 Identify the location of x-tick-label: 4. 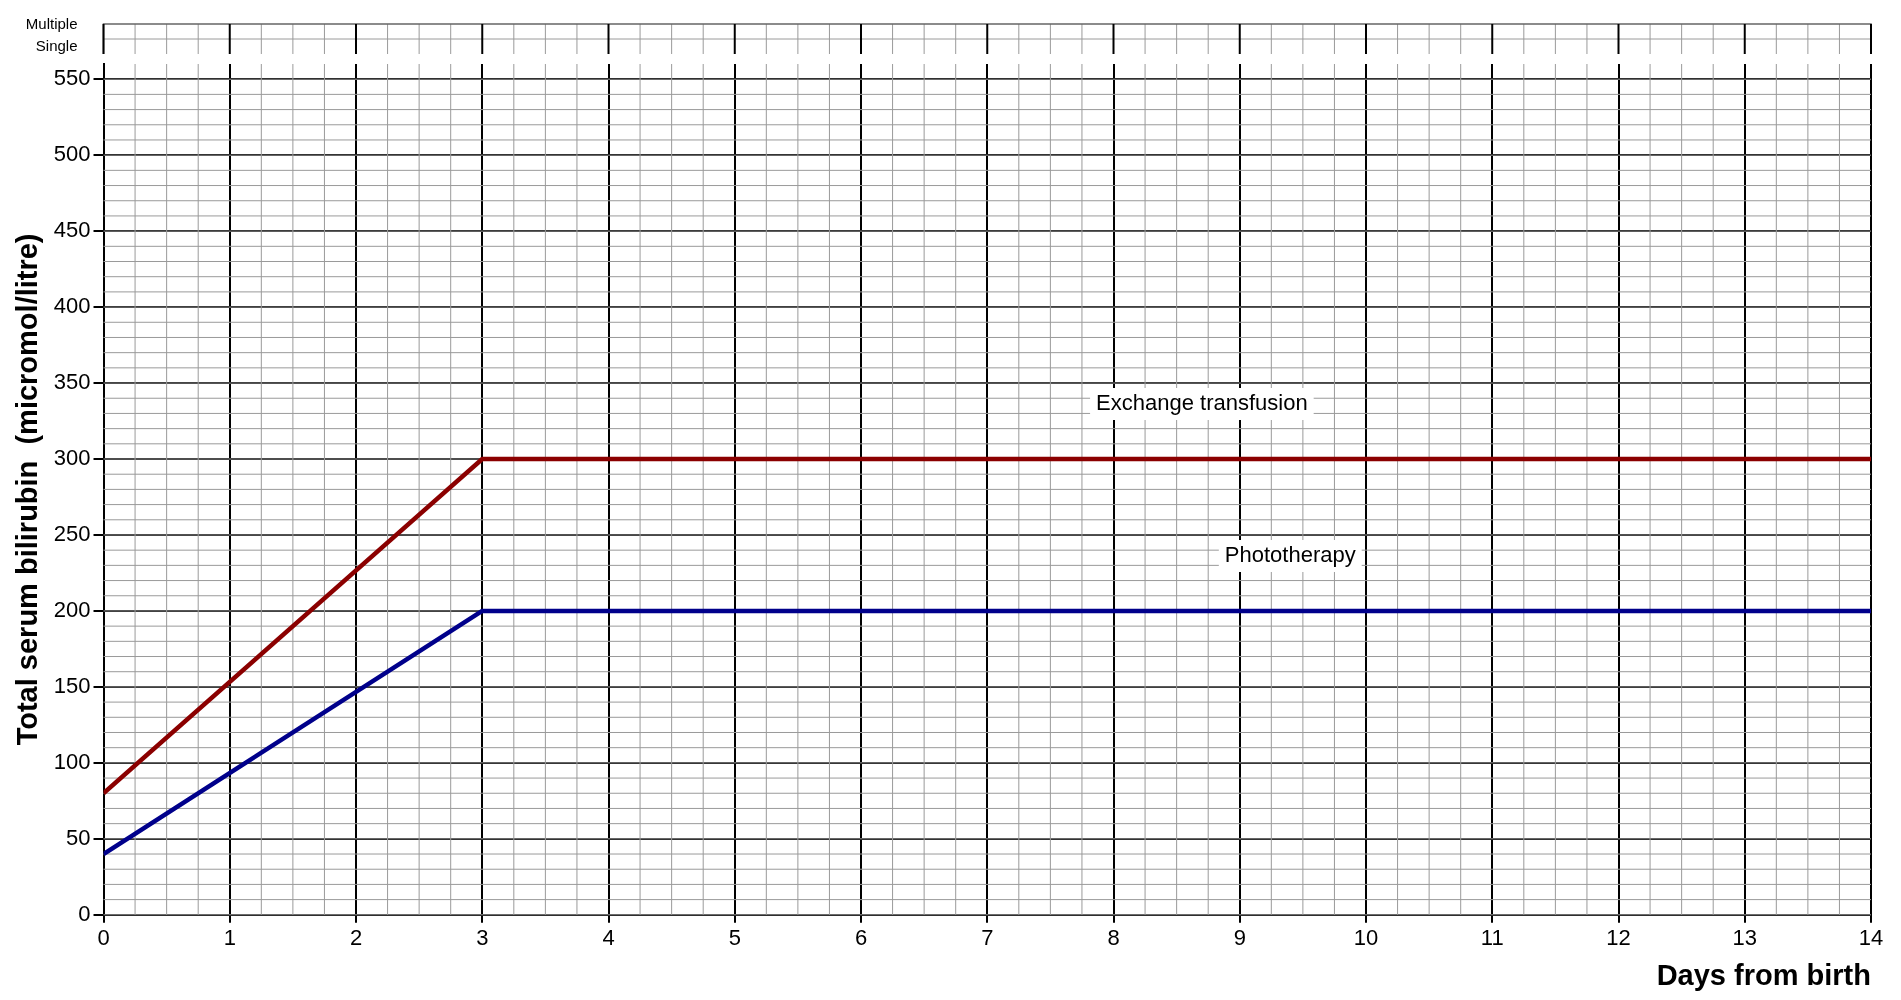
(608, 938).